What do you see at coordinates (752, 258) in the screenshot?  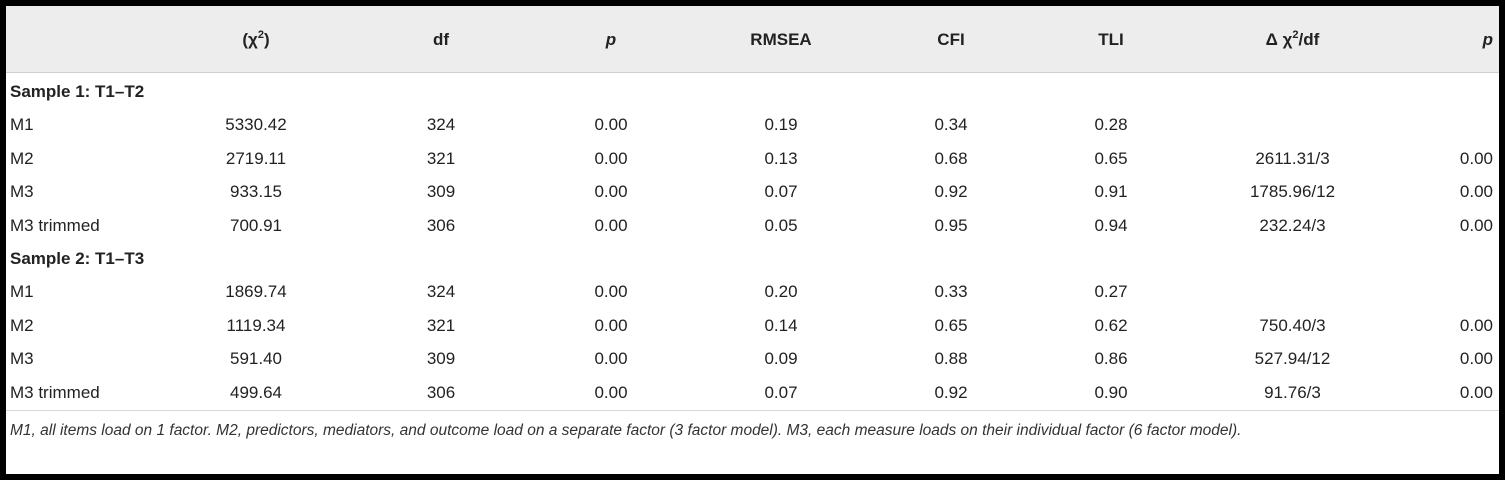 I see `section-header-row: Sample 2: T1–T3` at bounding box center [752, 258].